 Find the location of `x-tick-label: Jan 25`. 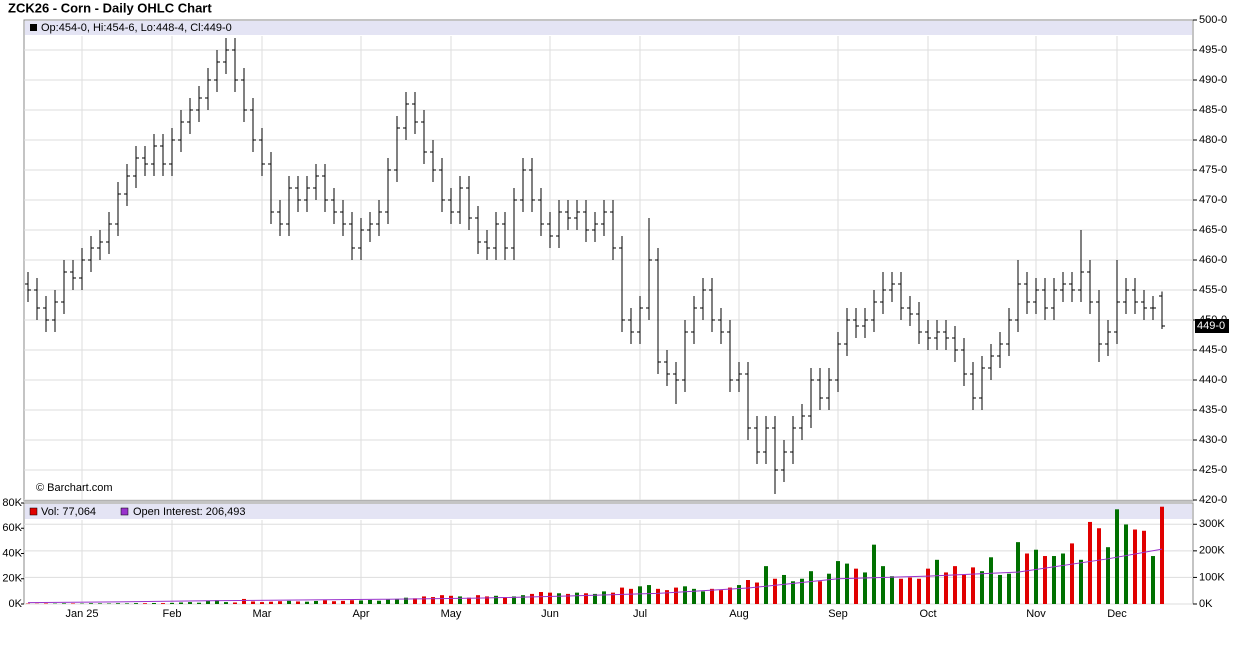

x-tick-label: Jan 25 is located at coordinates (81, 614).